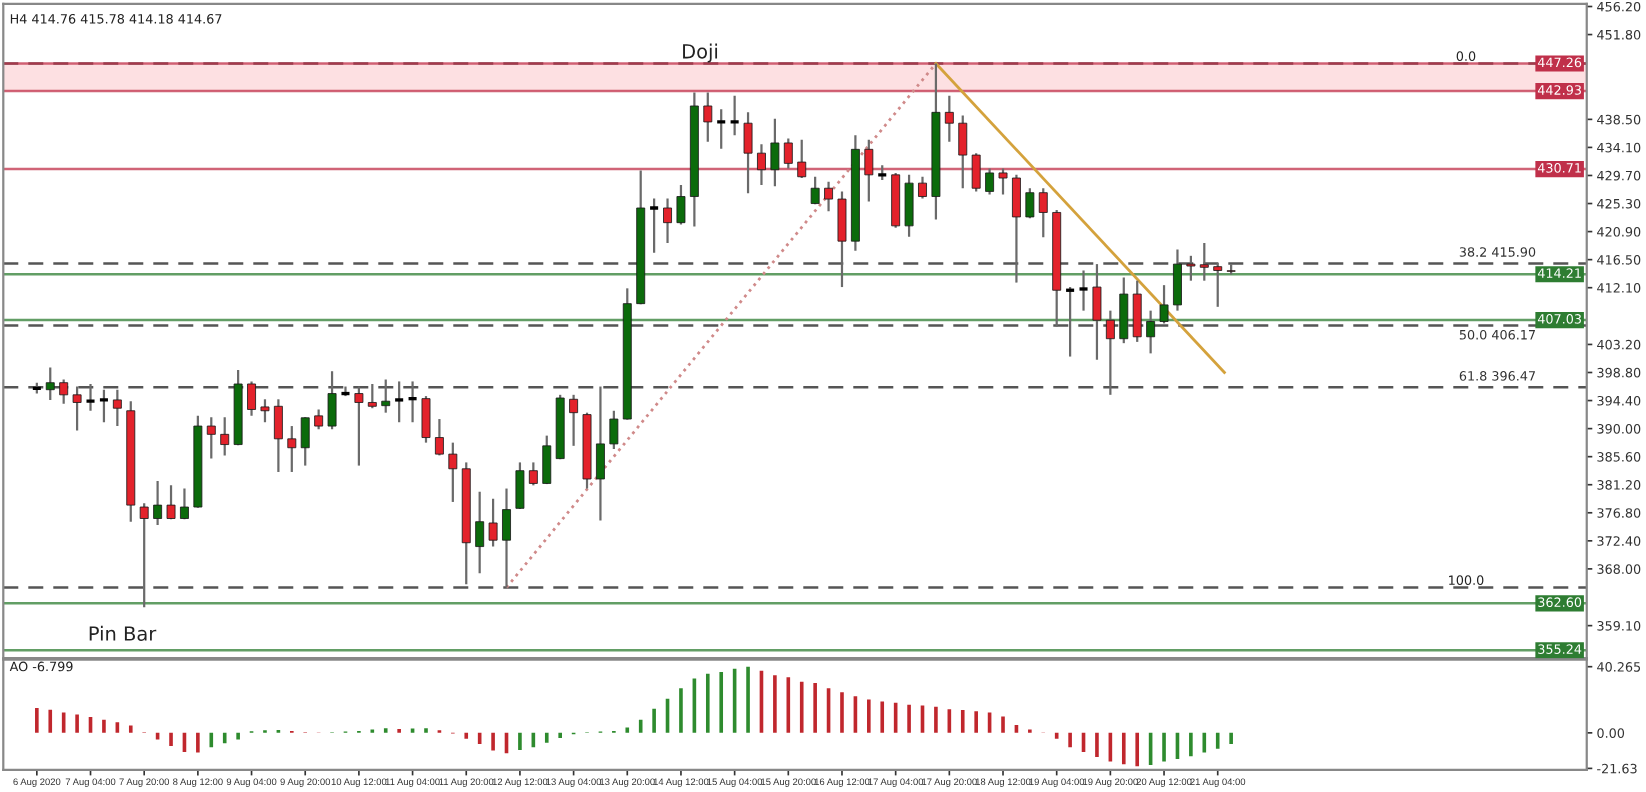  Describe the element at coordinates (123, 633) in the screenshot. I see `annotation: Pin Bar` at that location.